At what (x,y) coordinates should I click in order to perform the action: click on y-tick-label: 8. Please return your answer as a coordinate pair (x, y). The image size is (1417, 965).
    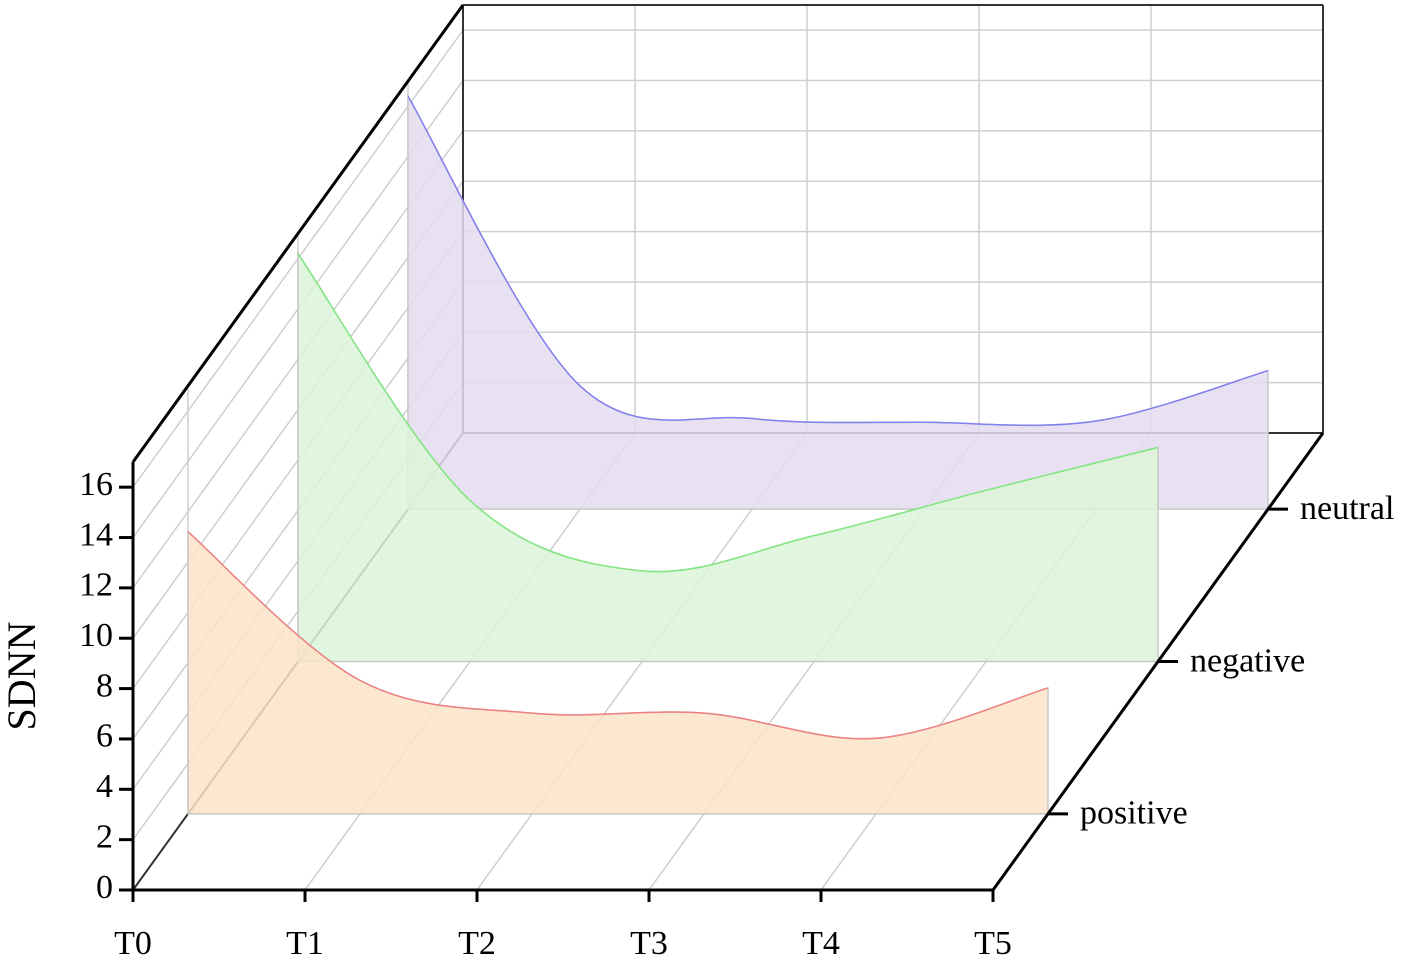
    Looking at the image, I should click on (104, 685).